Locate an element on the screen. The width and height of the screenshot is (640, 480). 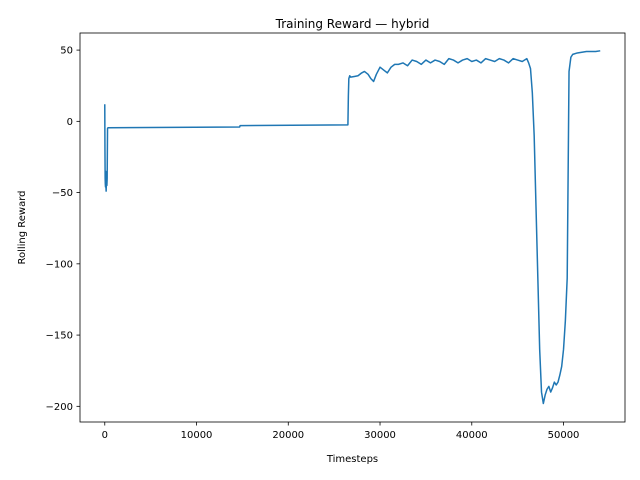
y-tick-label: −50 is located at coordinates (62, 193).